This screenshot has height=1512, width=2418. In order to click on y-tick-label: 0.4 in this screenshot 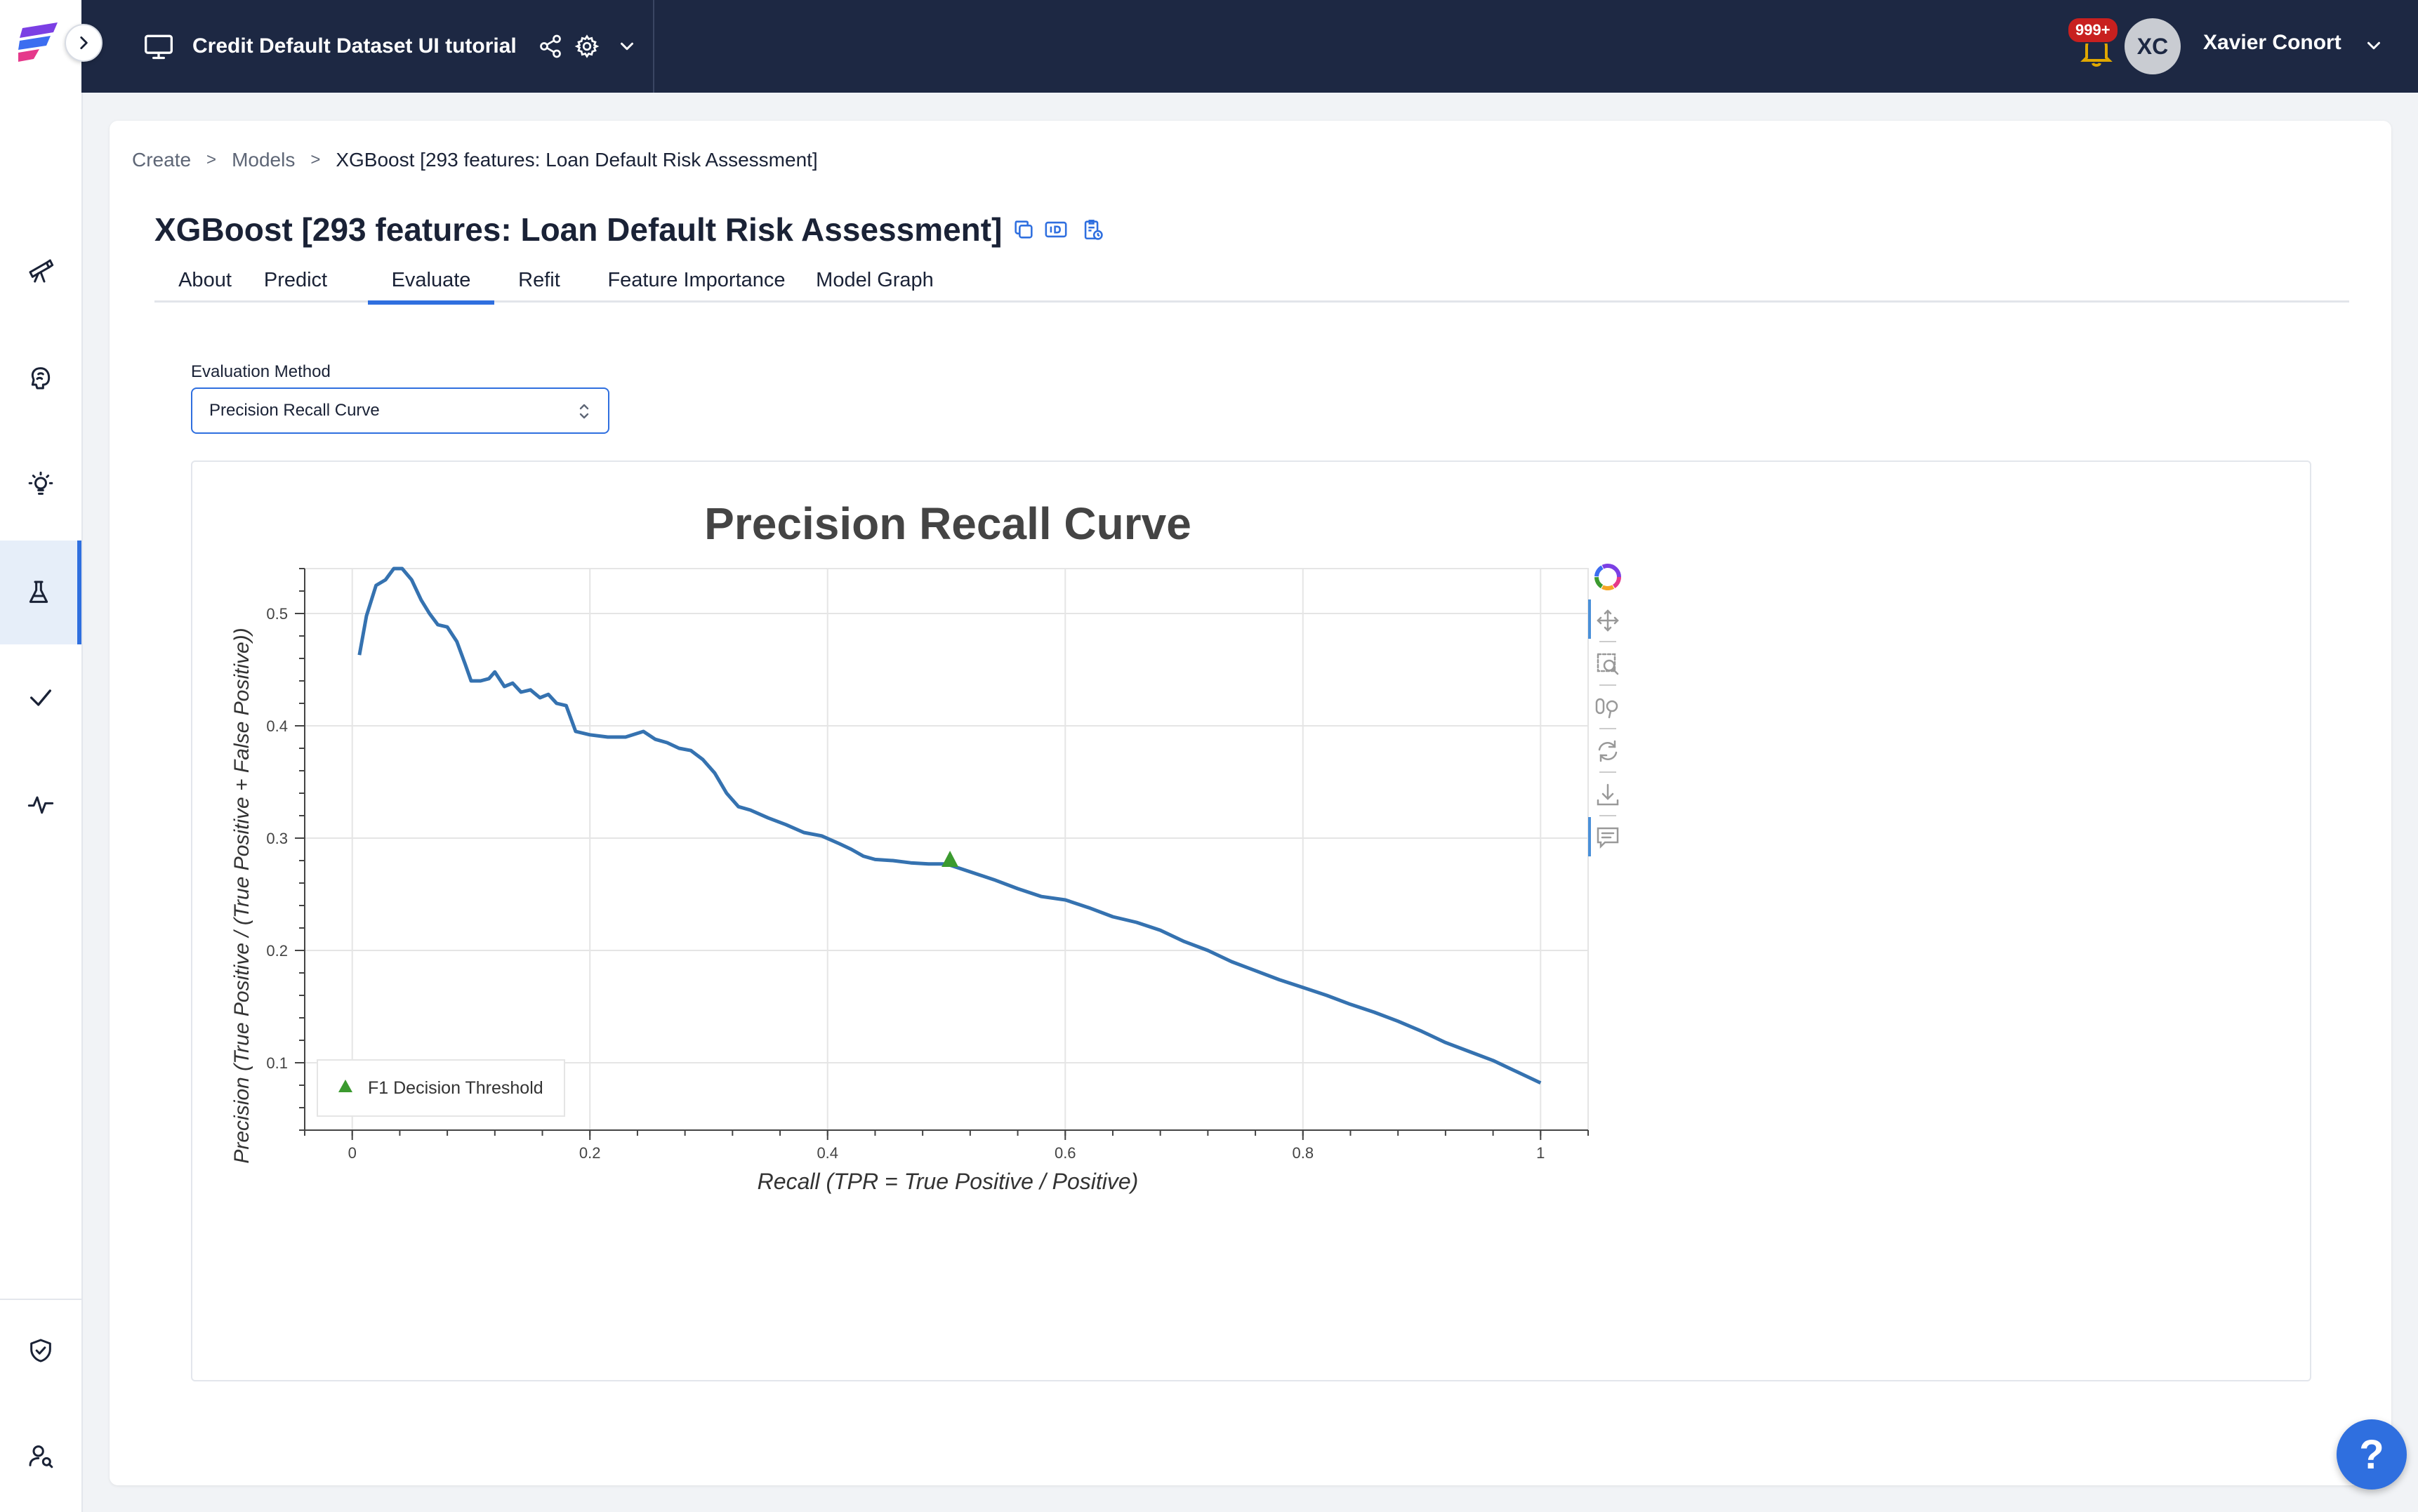, I will do `click(277, 726)`.